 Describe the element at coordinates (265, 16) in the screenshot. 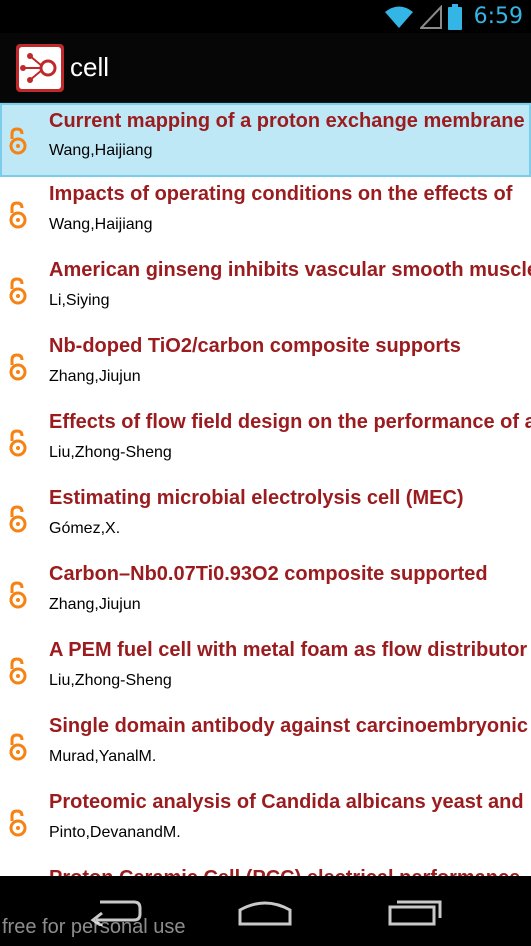

I see `status-bar: 6:59` at that location.